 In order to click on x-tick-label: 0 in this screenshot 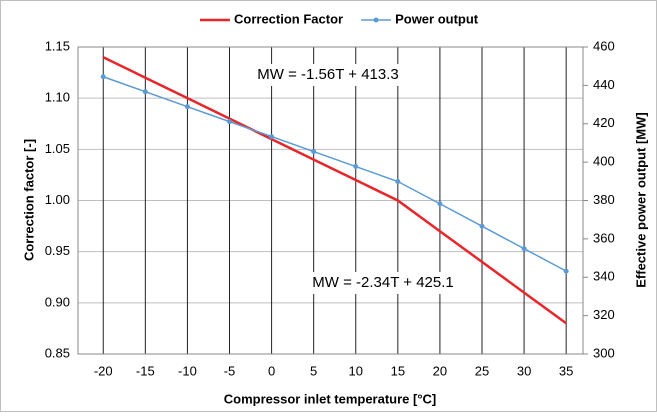, I will do `click(271, 370)`.